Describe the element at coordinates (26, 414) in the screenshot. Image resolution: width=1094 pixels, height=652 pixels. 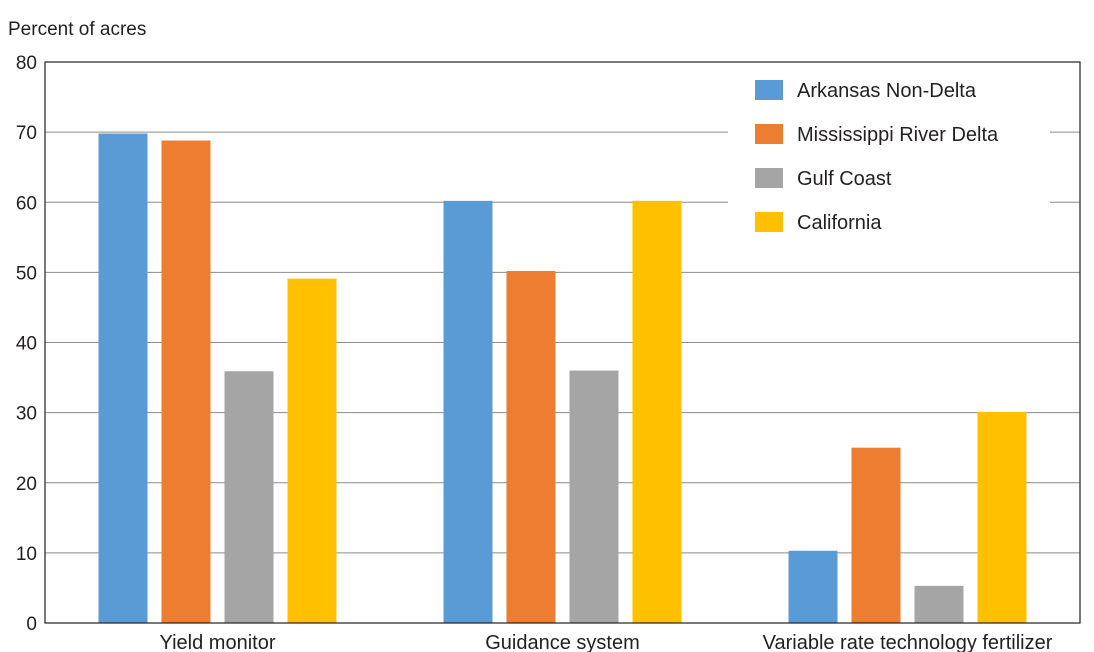
I see `y-tick-label: 30` at that location.